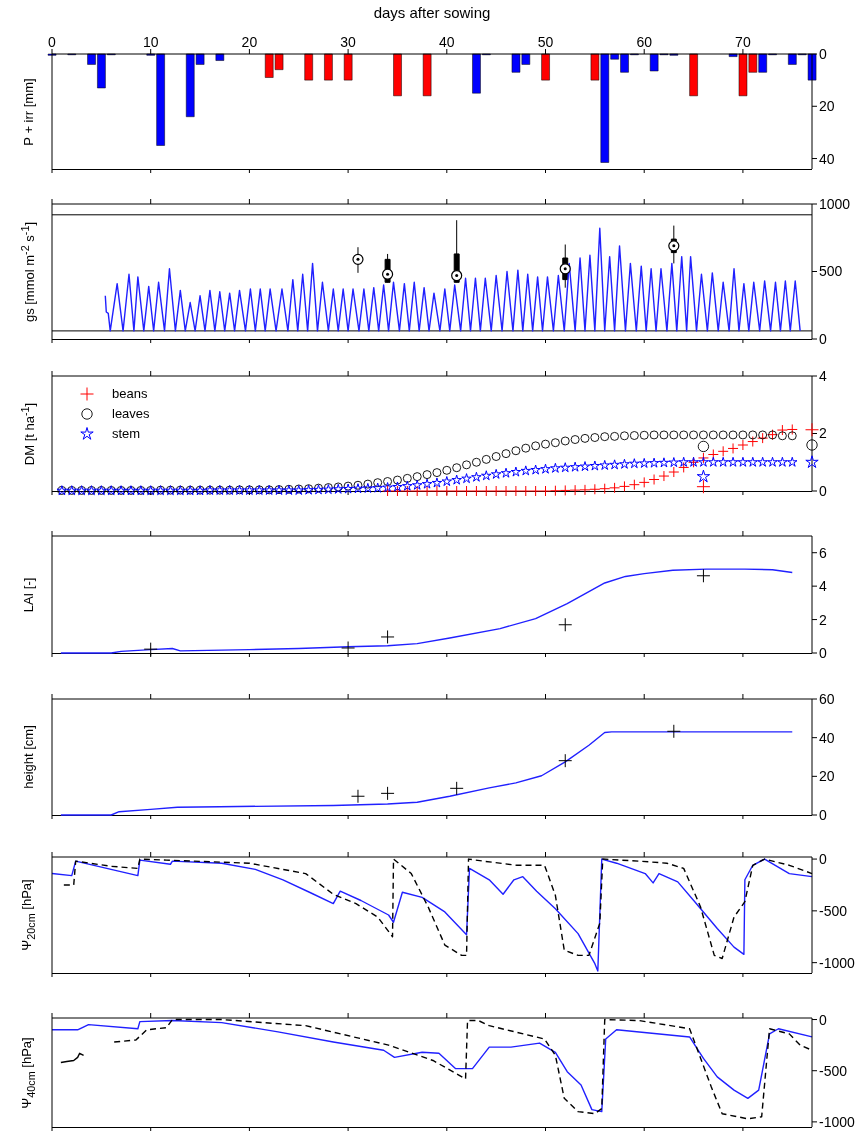  What do you see at coordinates (52, 42) in the screenshot?
I see `x-tick-label: 0` at bounding box center [52, 42].